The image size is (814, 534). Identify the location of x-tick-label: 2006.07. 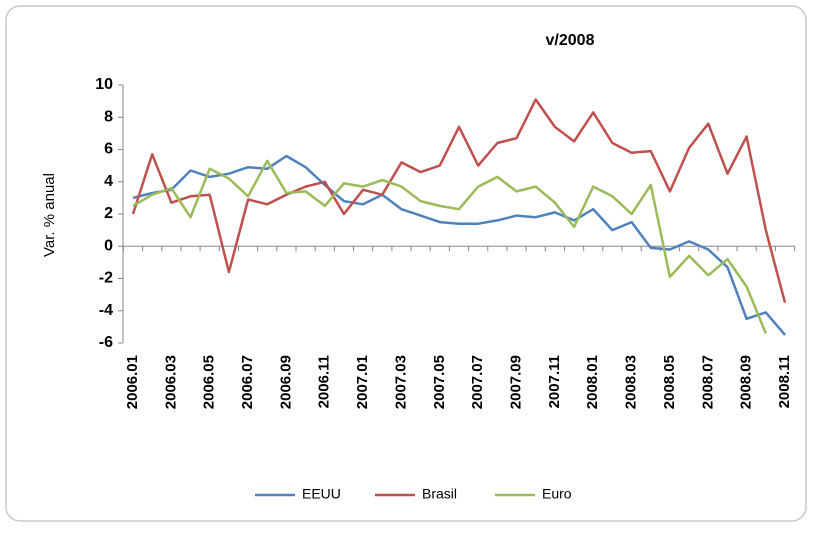
(247, 382).